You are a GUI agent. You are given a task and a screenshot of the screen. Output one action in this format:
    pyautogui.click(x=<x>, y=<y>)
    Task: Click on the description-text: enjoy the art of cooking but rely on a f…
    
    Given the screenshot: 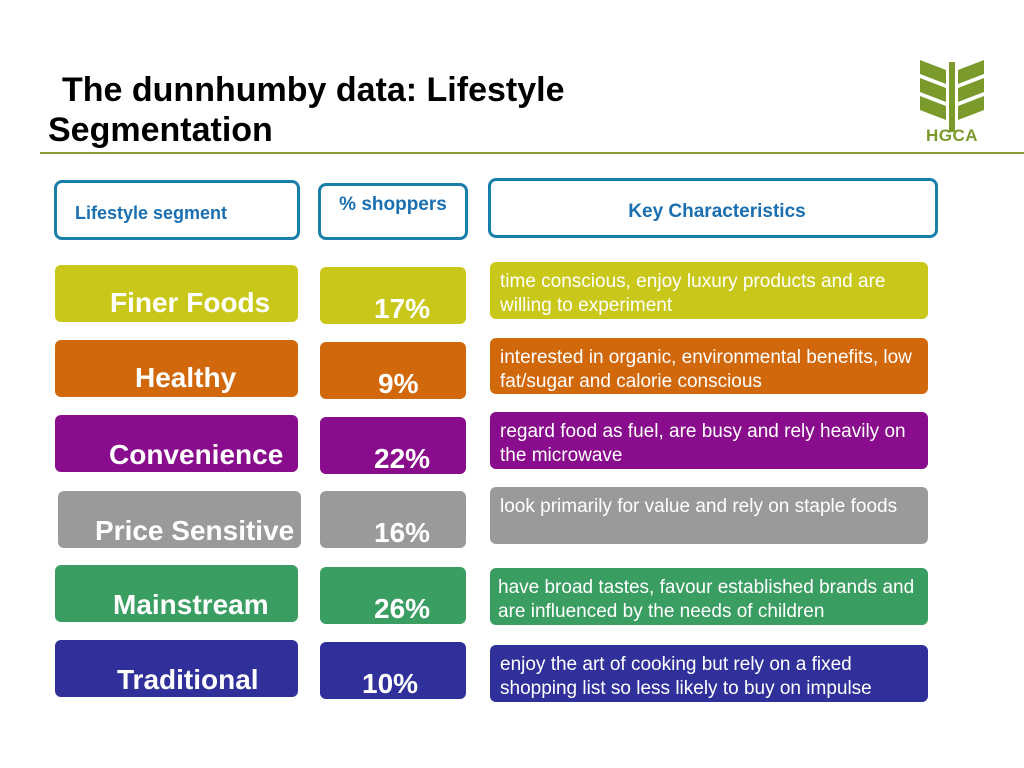 What is the action you would take?
    pyautogui.click(x=686, y=676)
    